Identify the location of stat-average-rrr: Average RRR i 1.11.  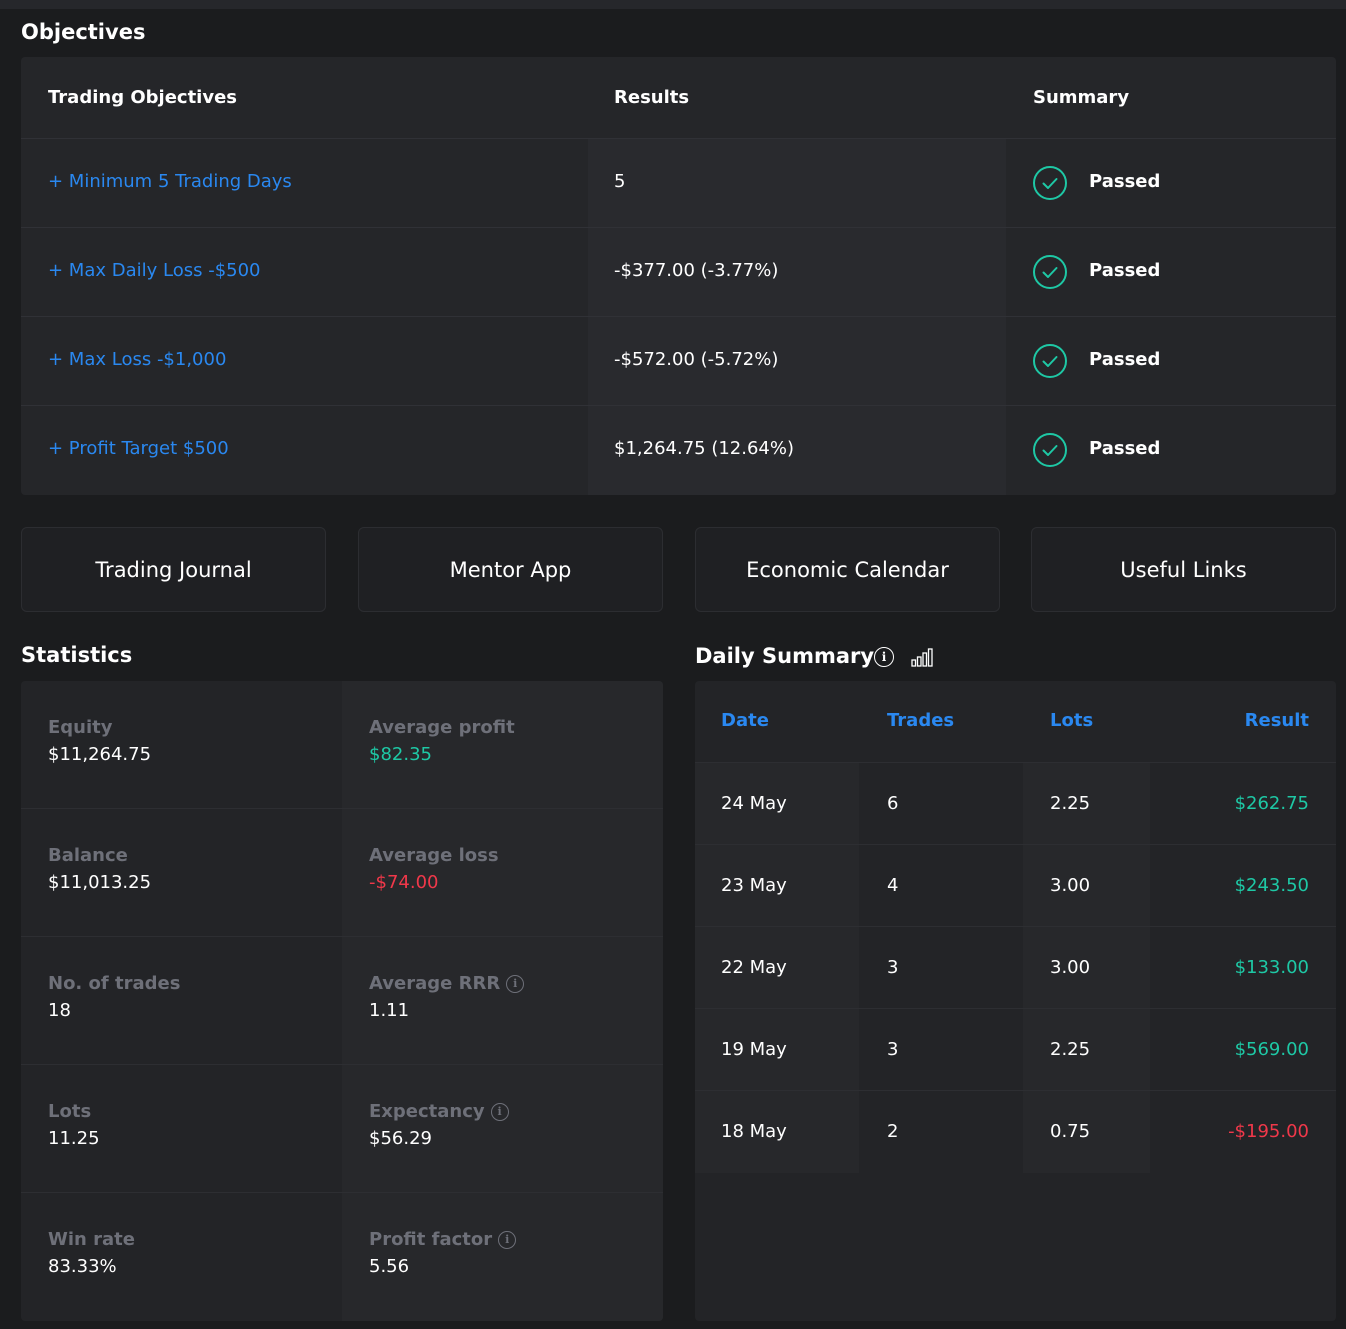
(447, 997).